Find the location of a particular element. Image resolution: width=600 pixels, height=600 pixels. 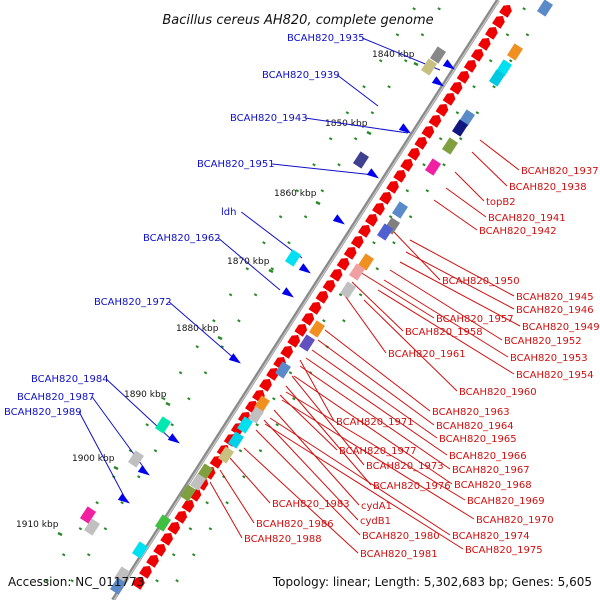

reverse-gene-label: BCAH820_1957 is located at coordinates (475, 319).